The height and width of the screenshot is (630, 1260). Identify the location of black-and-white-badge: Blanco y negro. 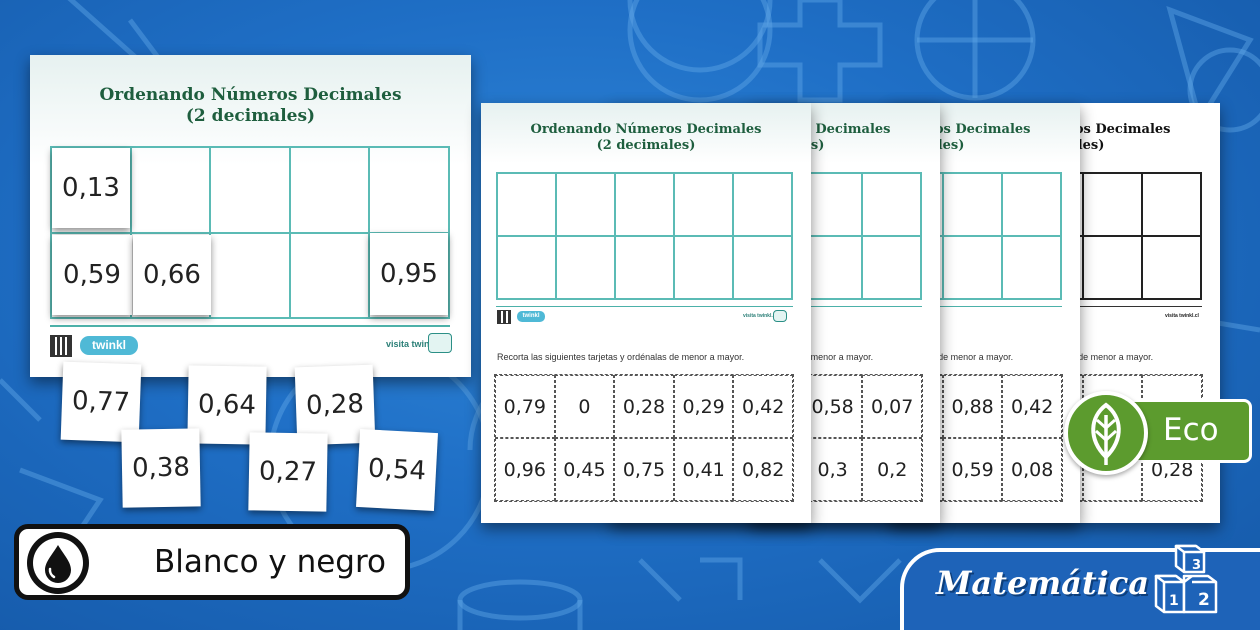
(212, 562).